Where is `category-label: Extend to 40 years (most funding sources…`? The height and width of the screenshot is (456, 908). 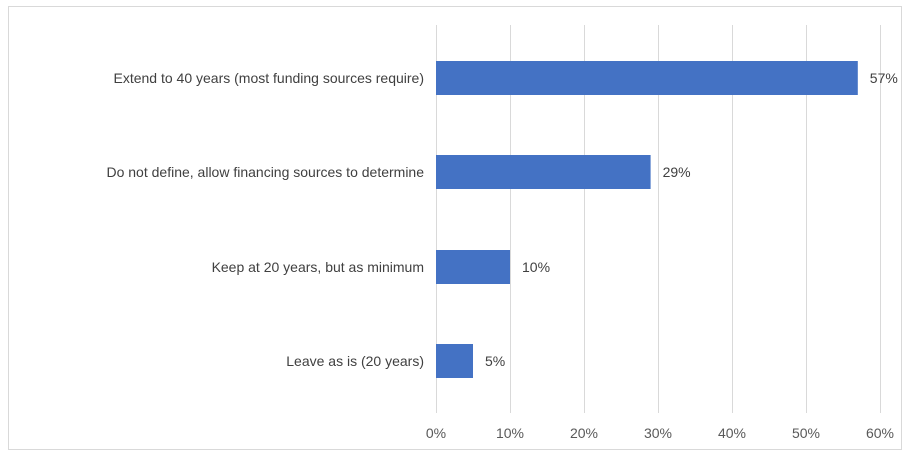 category-label: Extend to 40 years (most funding sources… is located at coordinates (269, 78).